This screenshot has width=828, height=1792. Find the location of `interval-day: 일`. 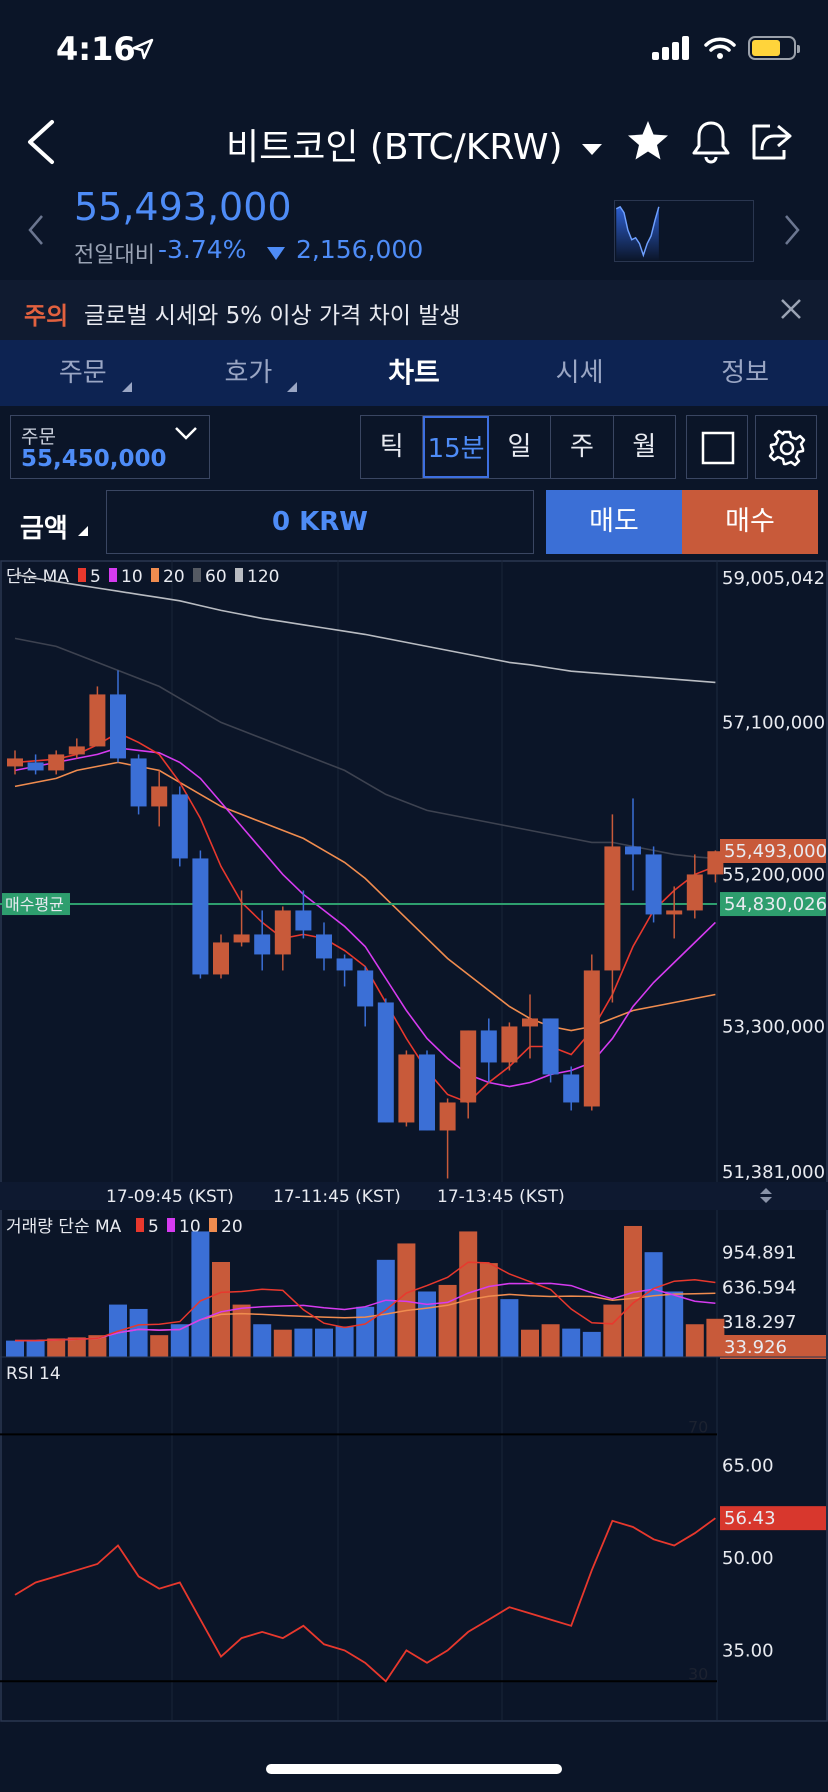

interval-day: 일 is located at coordinates (520, 447).